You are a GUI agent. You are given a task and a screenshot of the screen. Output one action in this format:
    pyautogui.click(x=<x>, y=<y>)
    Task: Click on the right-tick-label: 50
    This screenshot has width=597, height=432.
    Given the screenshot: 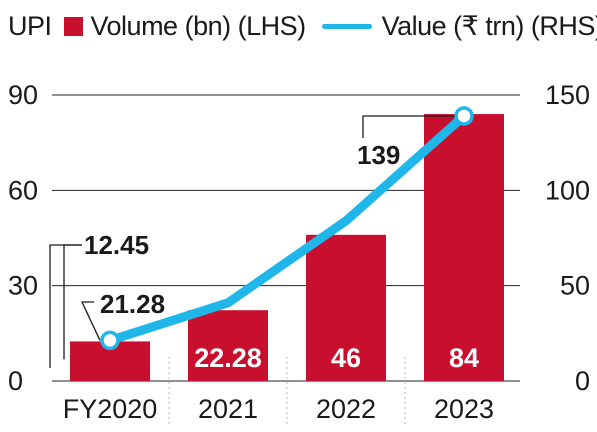 What is the action you would take?
    pyautogui.click(x=575, y=286)
    